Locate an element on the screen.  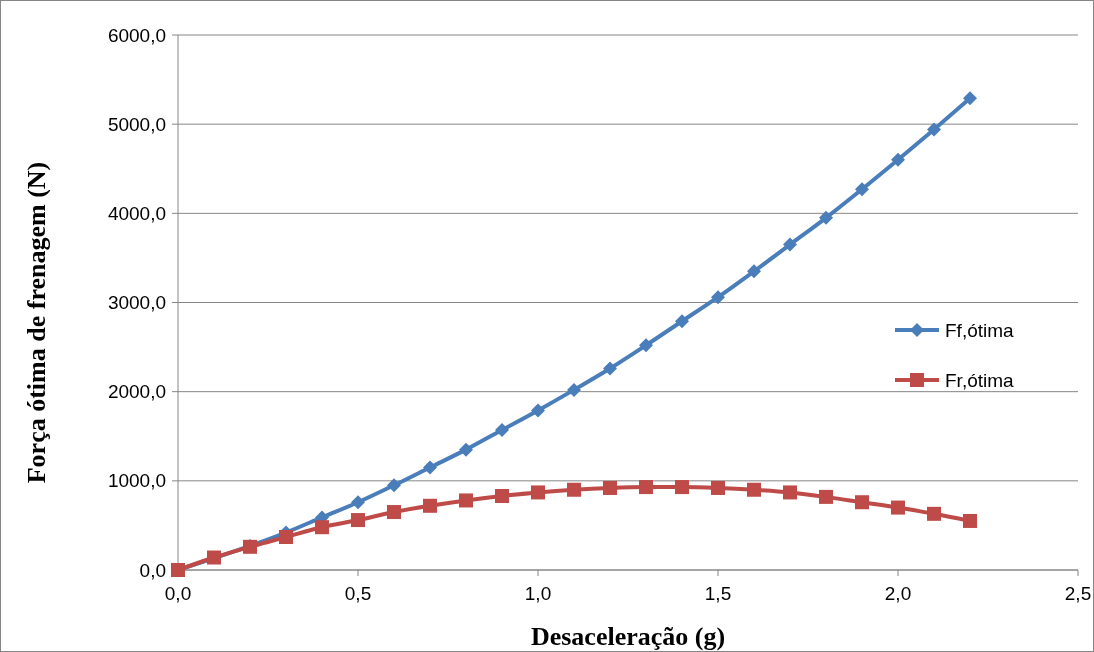
x-tick-label: 1,5 is located at coordinates (718, 593).